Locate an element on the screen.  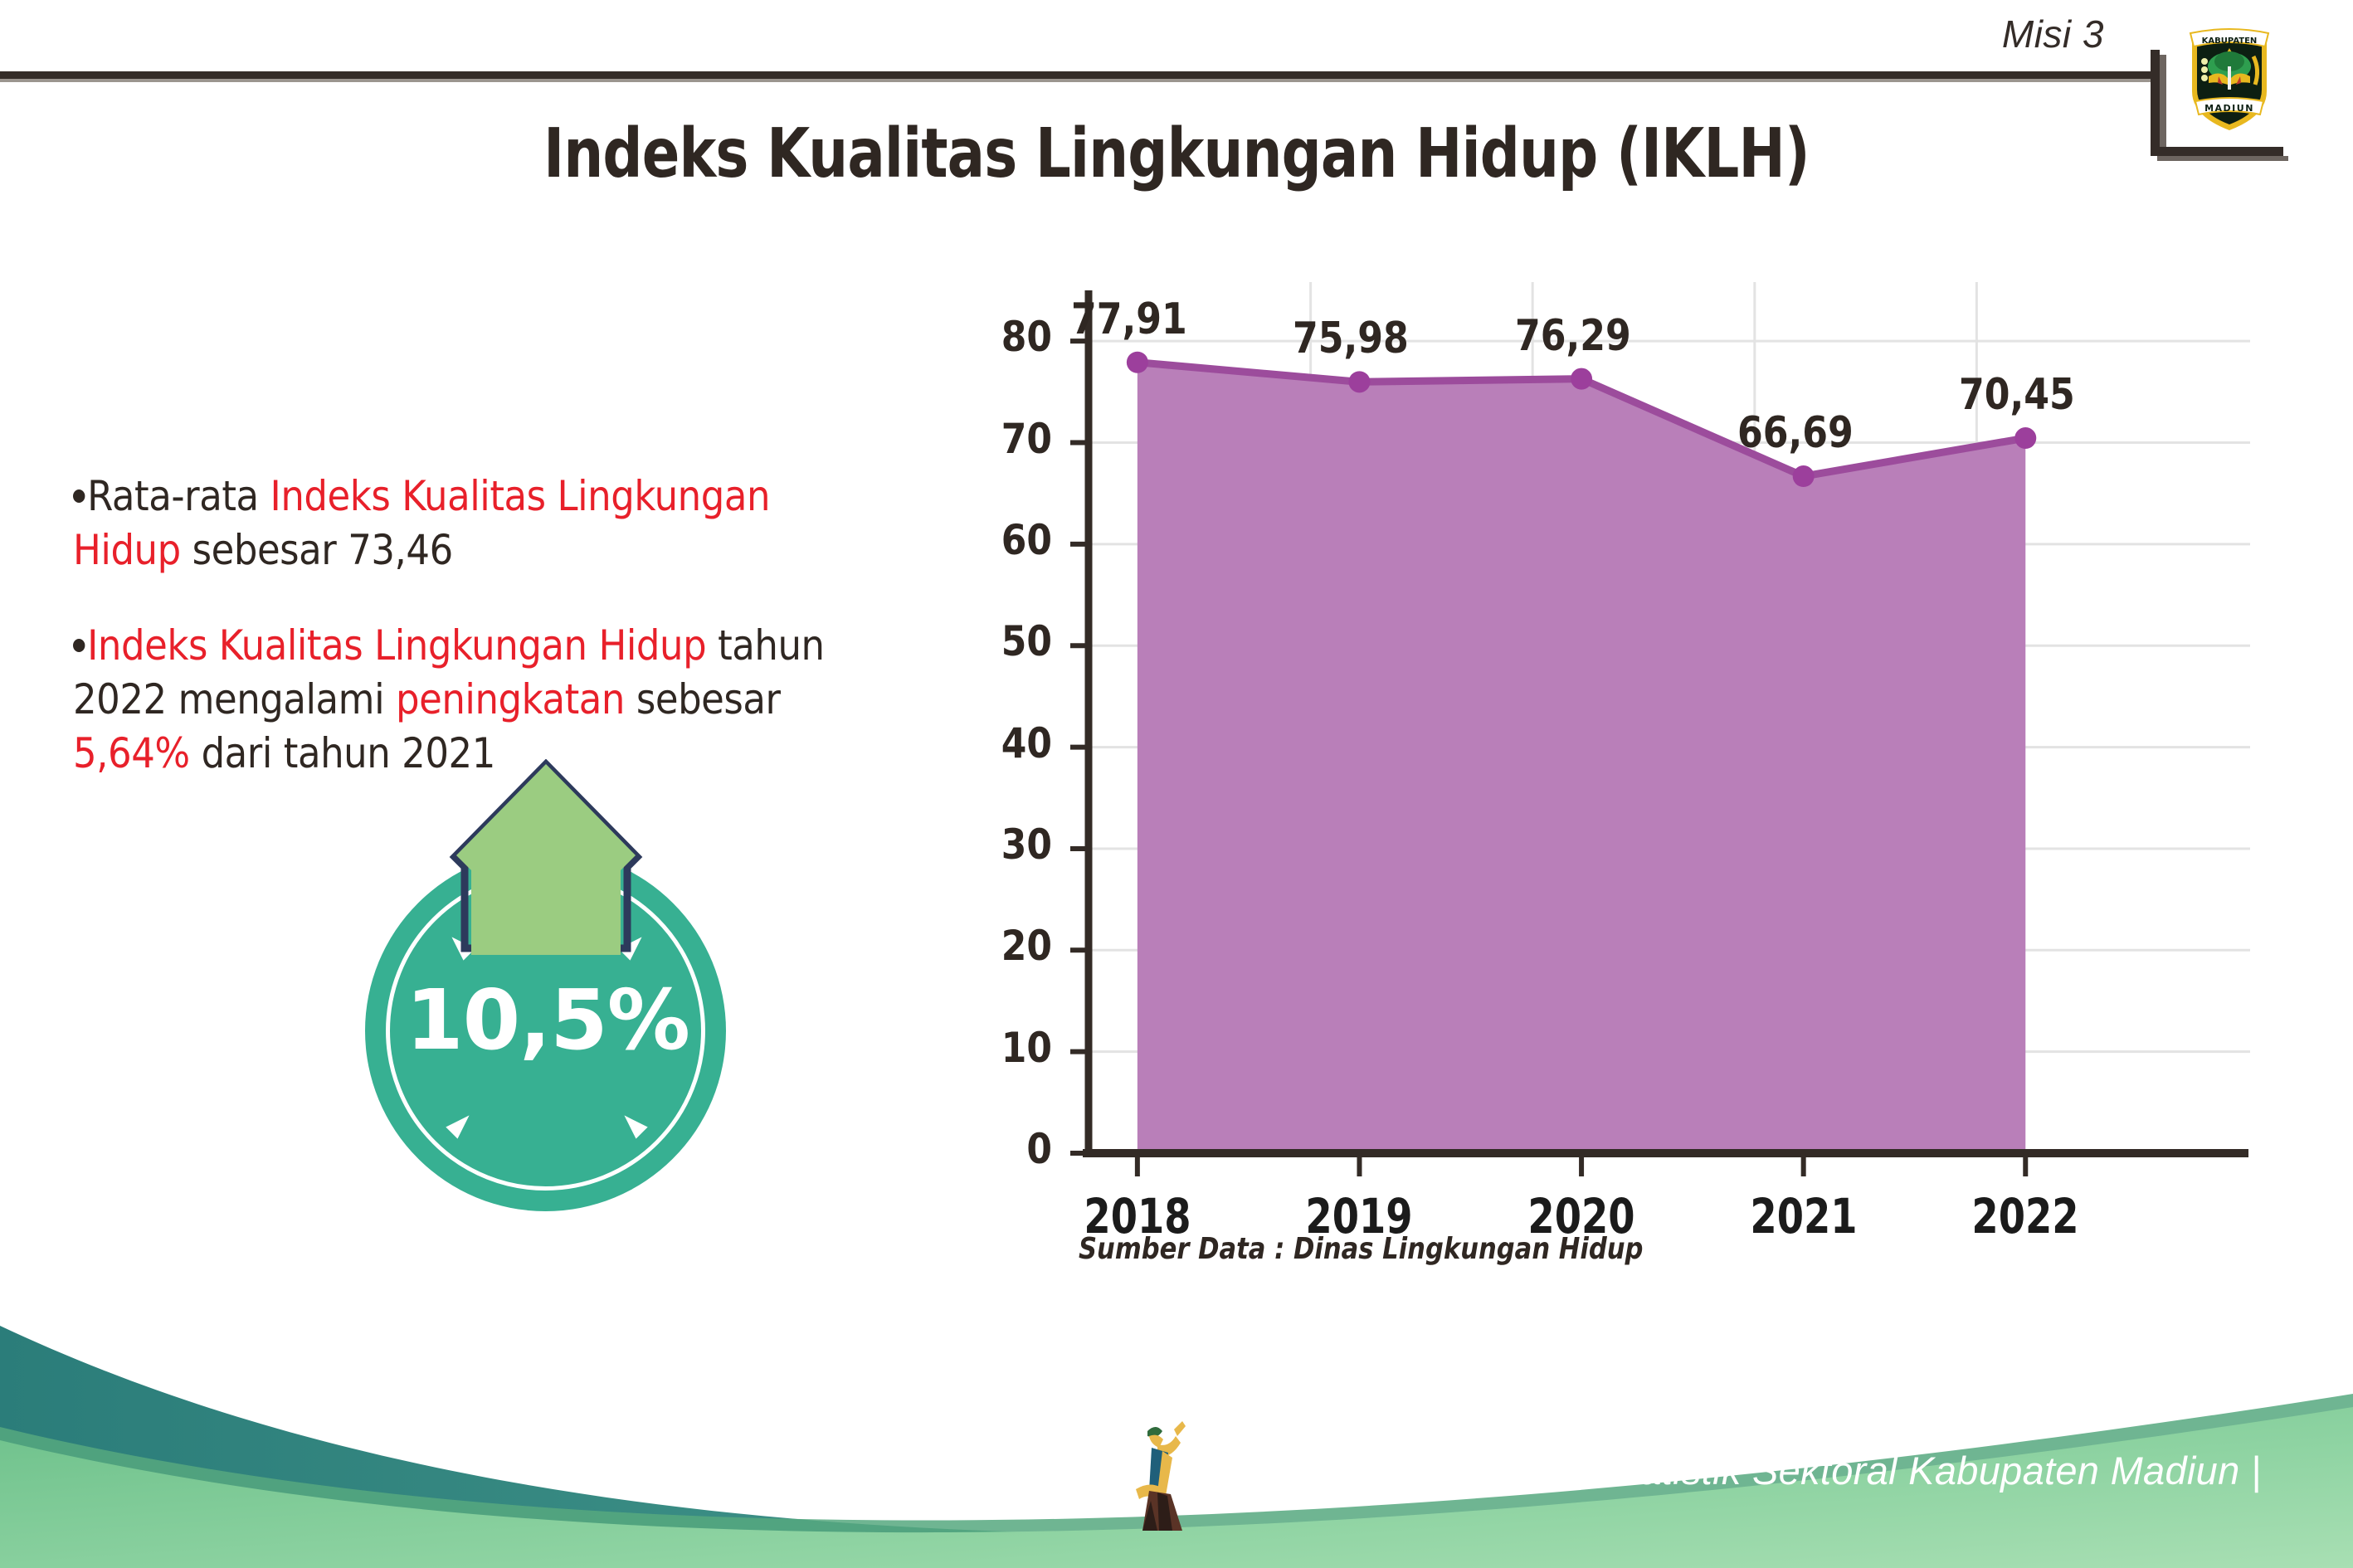
plain-text: sebesar 73,46 is located at coordinates (317, 550).